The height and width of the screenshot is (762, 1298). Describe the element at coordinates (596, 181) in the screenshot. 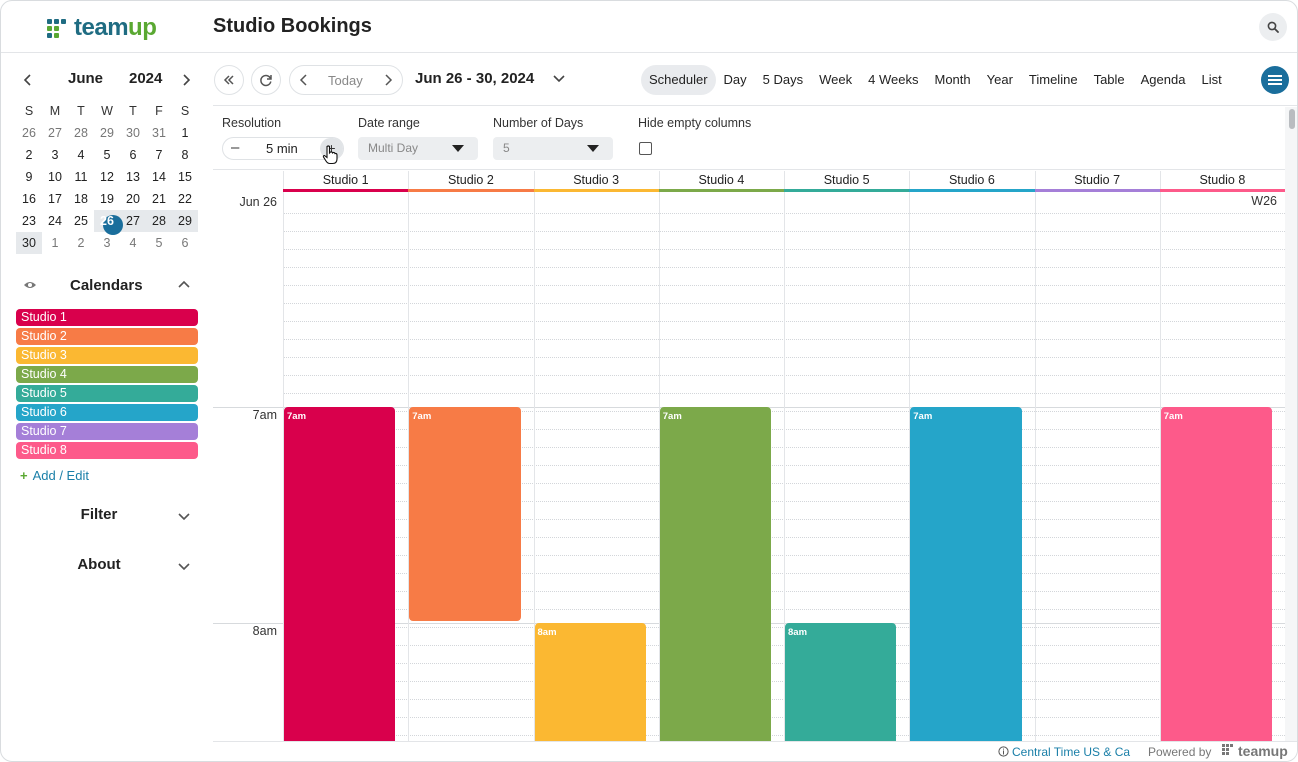

I see `column-header-studio-3: Studio 3` at that location.